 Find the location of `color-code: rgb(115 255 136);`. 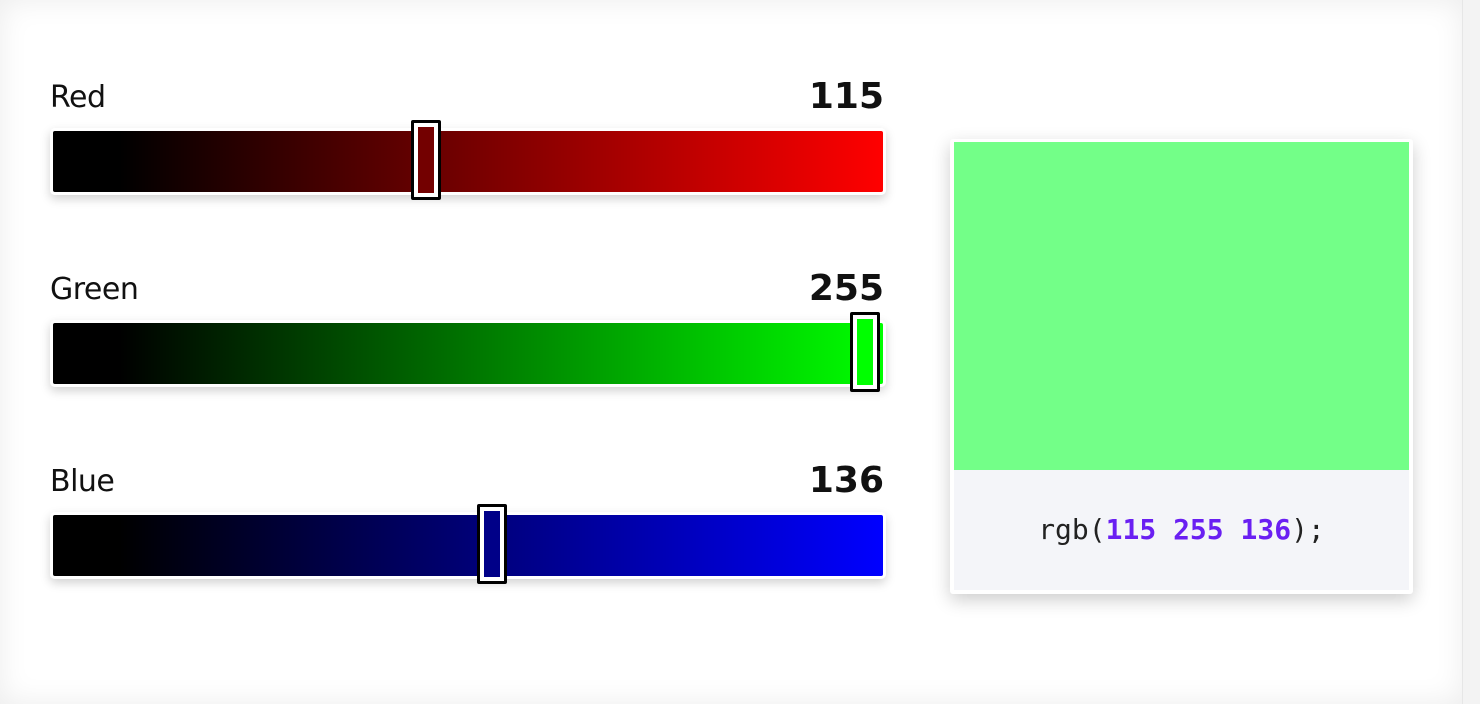

color-code: rgb(115 255 136); is located at coordinates (1181, 530).